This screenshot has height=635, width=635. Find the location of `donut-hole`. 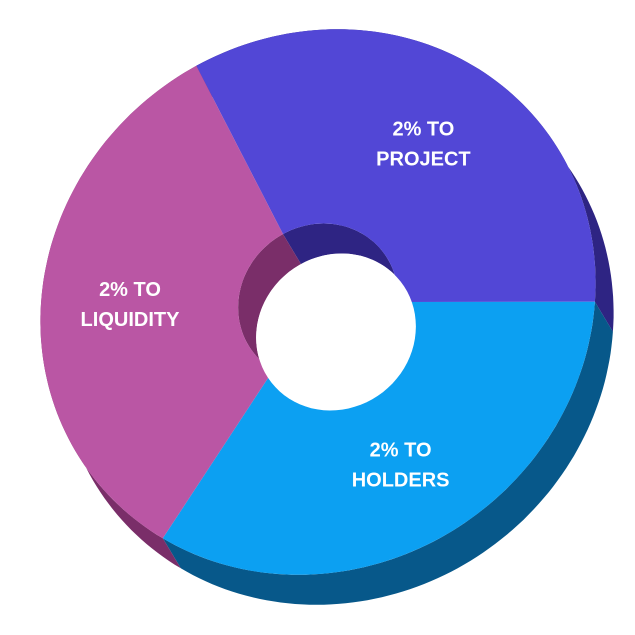

donut-hole is located at coordinates (336, 332).